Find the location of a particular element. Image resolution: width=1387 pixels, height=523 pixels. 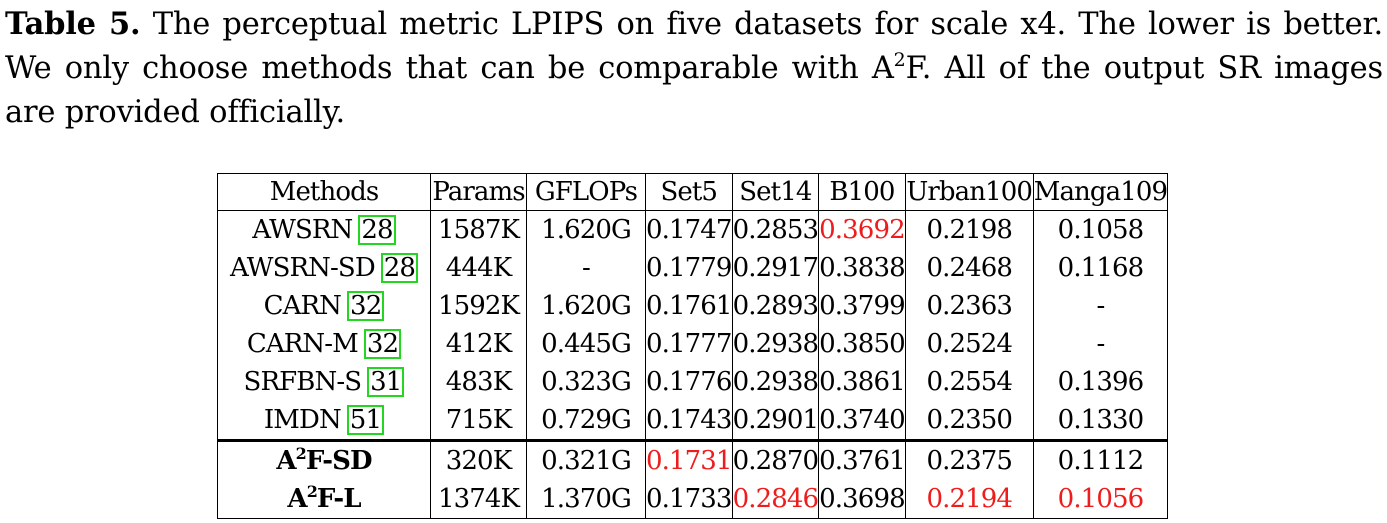

set5-cell: 0.1761 is located at coordinates (689, 306).